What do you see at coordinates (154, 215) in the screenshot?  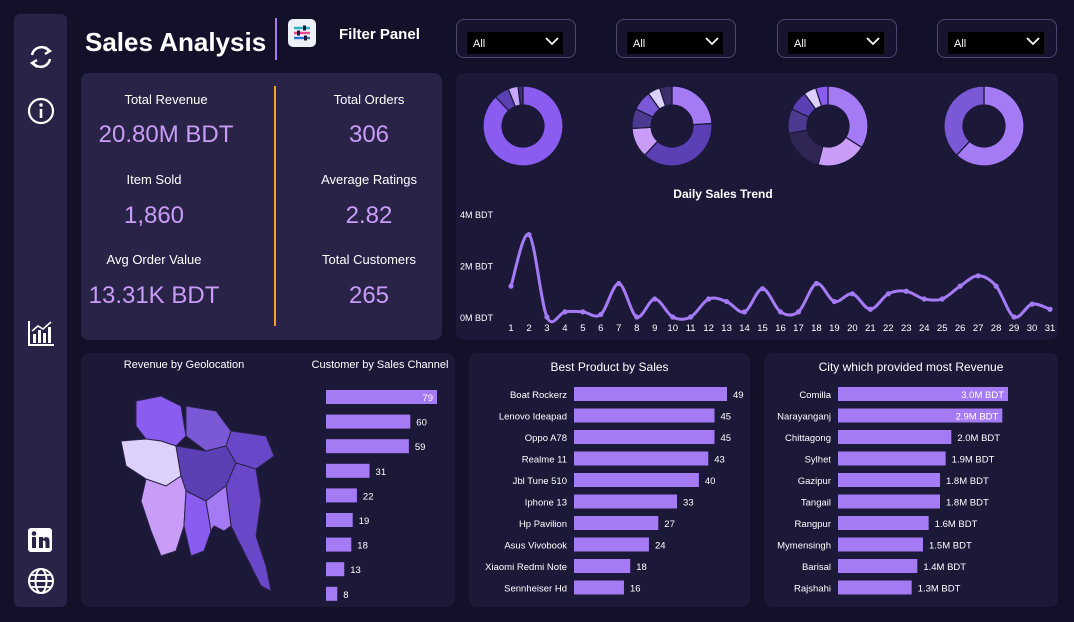 I see `kpi-item-sold-value: 1,860` at bounding box center [154, 215].